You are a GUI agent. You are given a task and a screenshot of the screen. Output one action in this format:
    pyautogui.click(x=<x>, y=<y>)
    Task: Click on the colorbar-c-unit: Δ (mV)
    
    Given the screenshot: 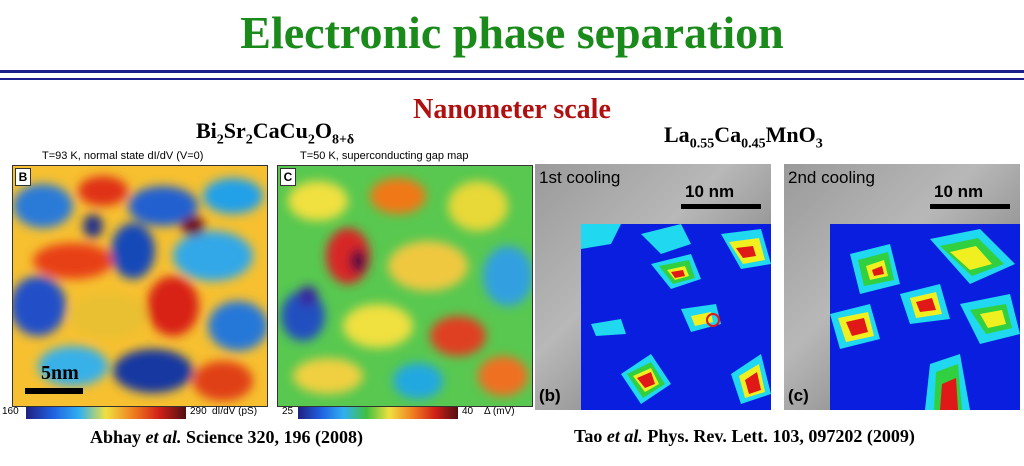 What is the action you would take?
    pyautogui.click(x=499, y=411)
    